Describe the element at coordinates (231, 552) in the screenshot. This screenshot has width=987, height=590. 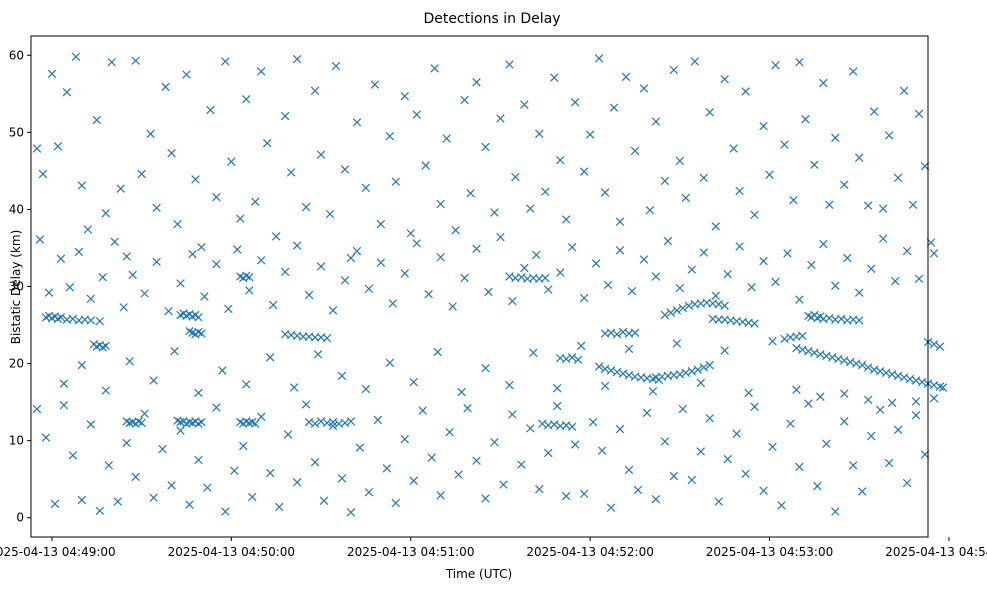
I see `x-tick-label: 2025-04-13 04:50:00` at that location.